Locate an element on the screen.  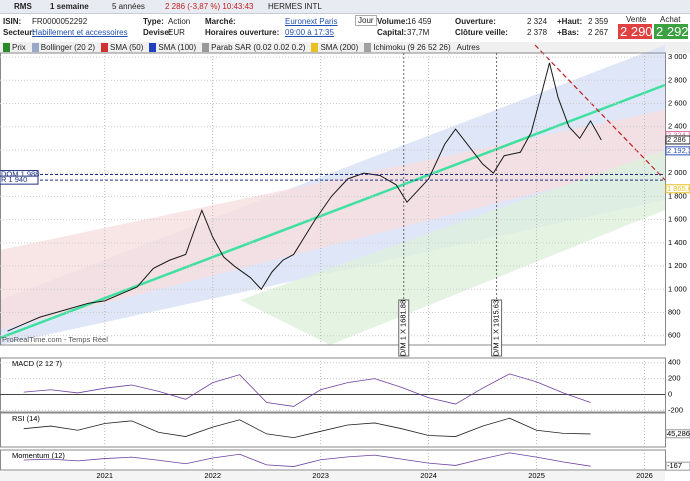
capital-label: Capital: is located at coordinates (392, 32).